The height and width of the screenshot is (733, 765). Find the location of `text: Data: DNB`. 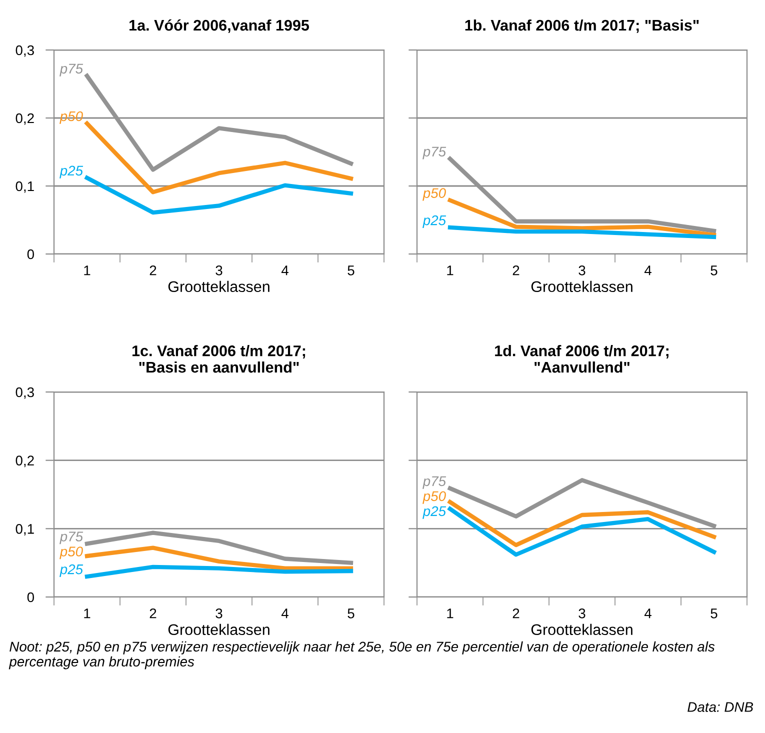

text: Data: DNB is located at coordinates (721, 707).